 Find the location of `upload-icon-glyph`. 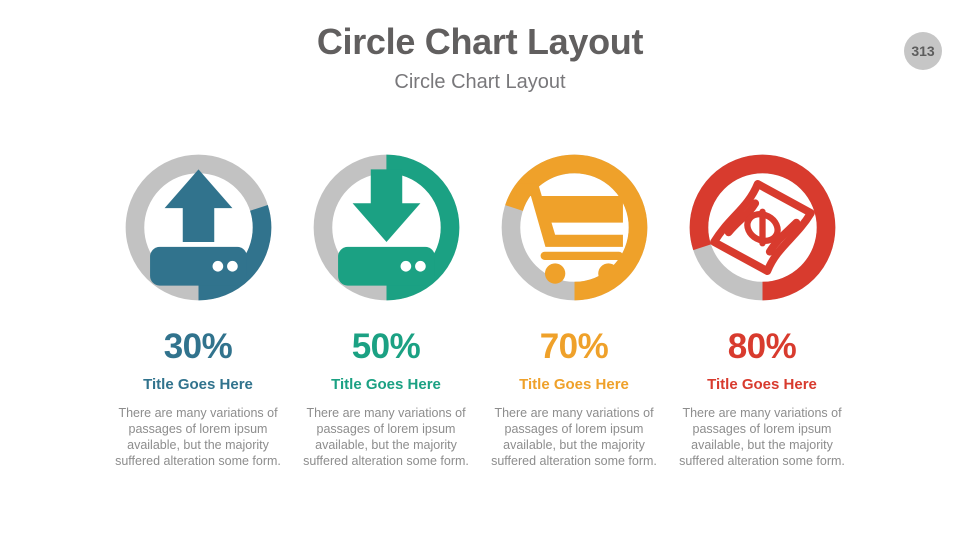

upload-icon-glyph is located at coordinates (198, 227).